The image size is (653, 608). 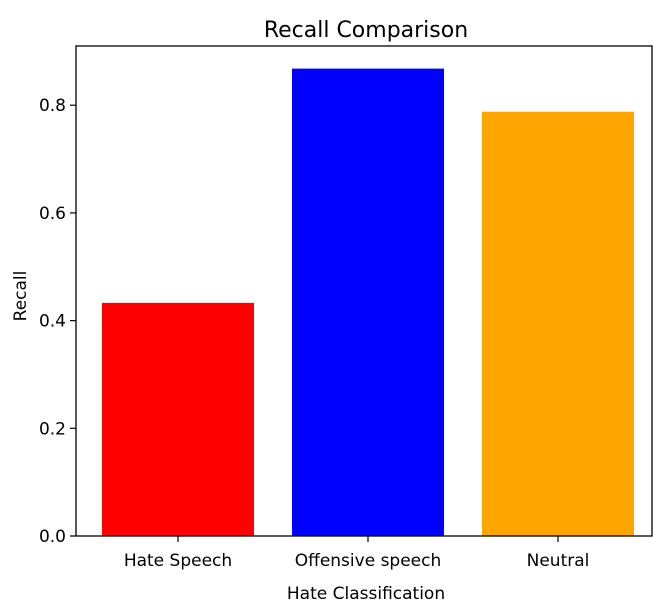 I want to click on x-tick-label: Hate Speech, so click(x=178, y=561).